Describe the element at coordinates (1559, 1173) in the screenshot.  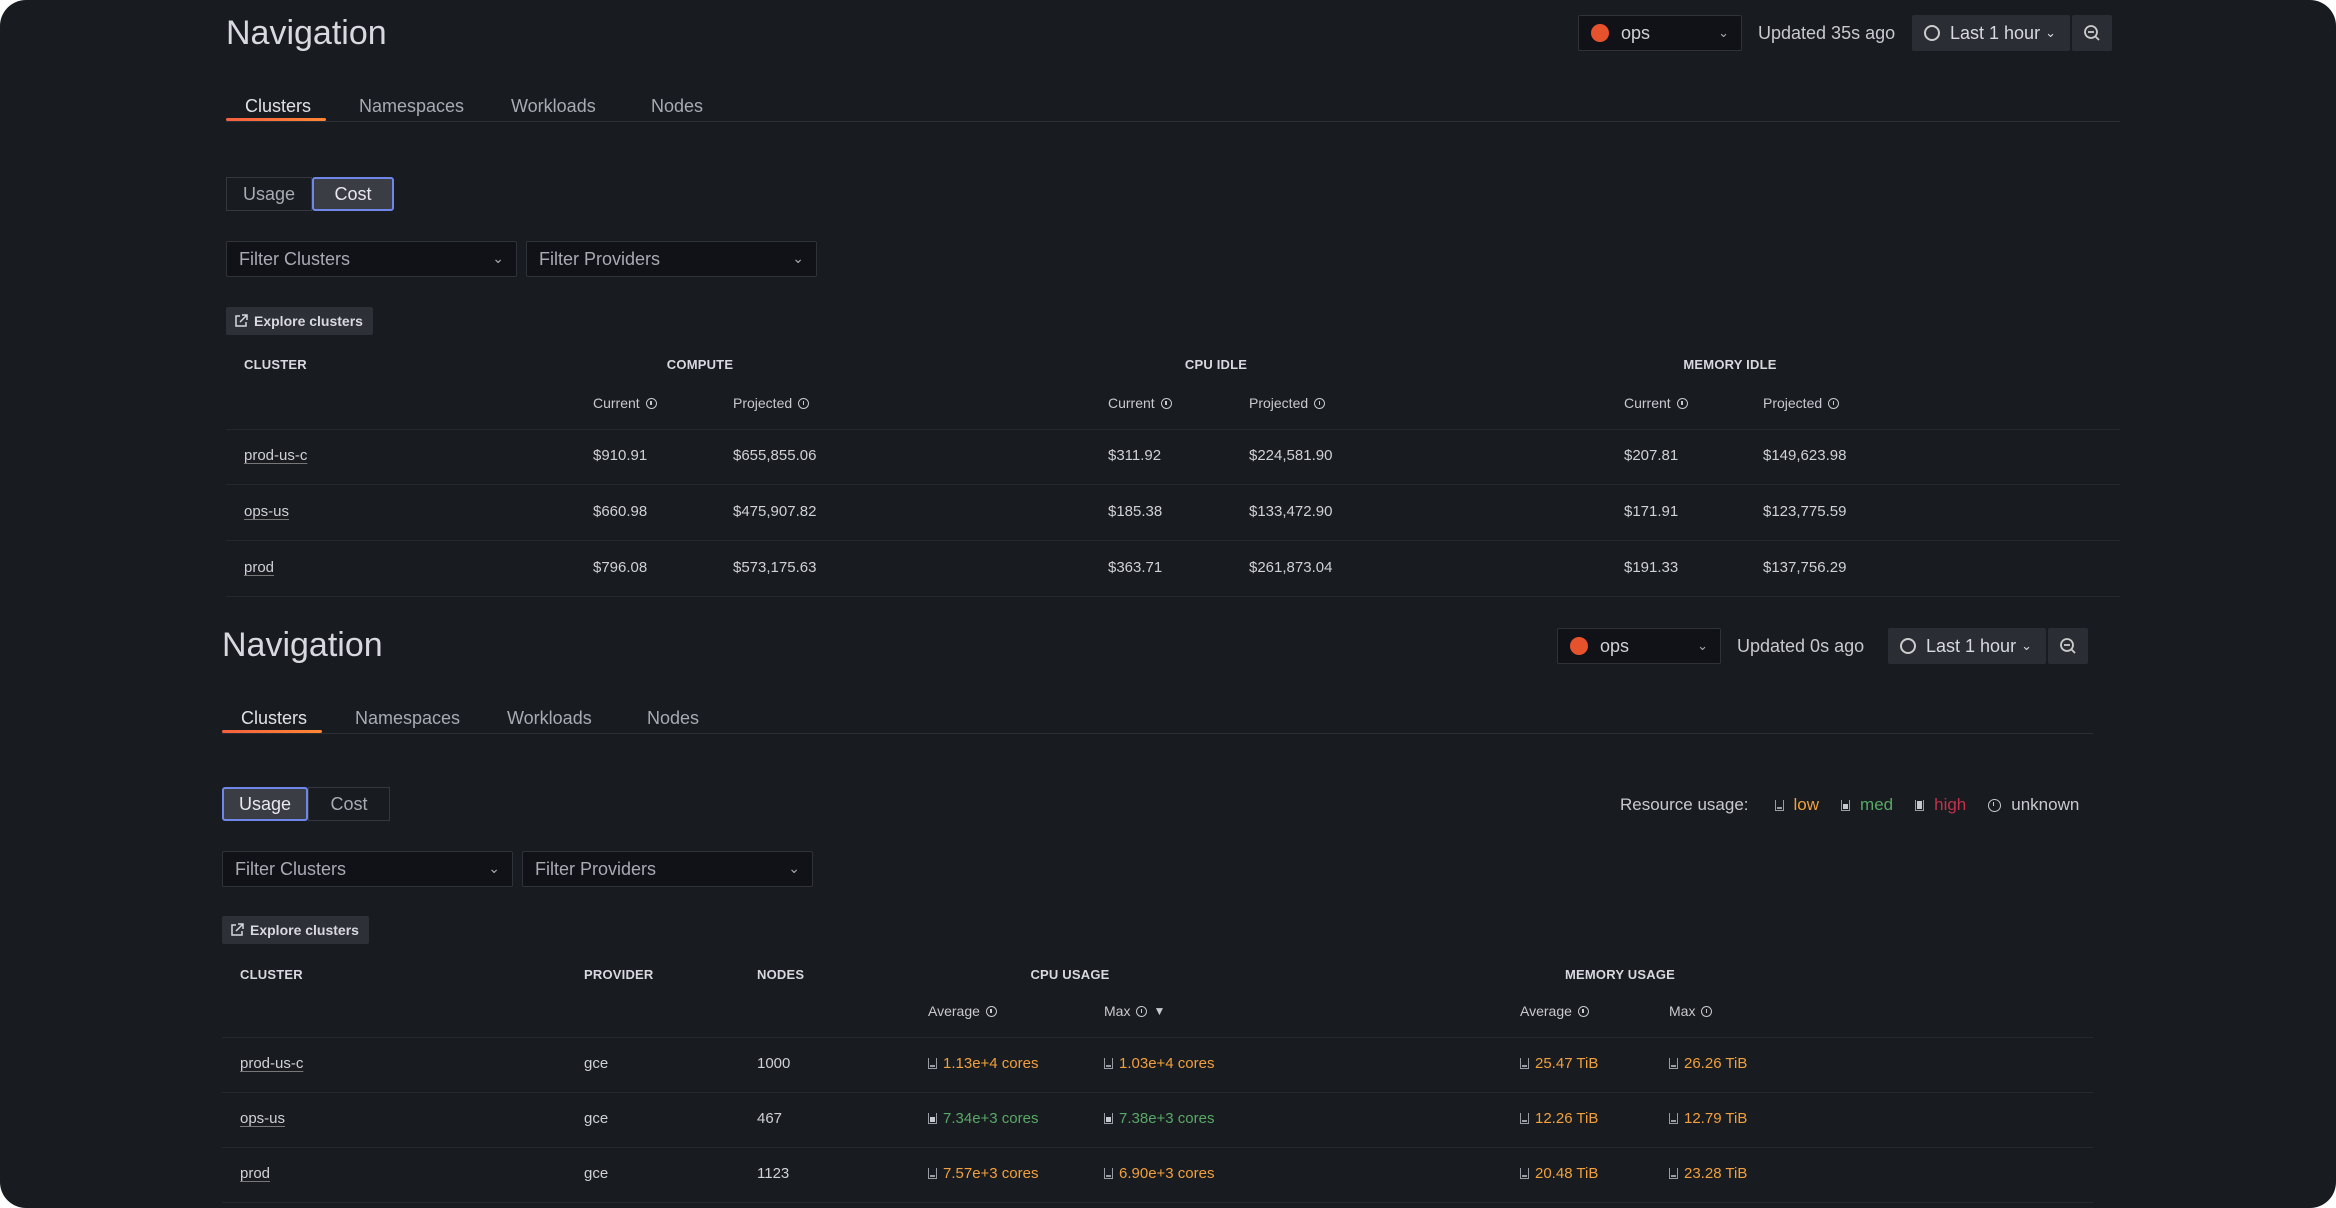
I see `cell-mem-avg: 20.48 TiB` at that location.